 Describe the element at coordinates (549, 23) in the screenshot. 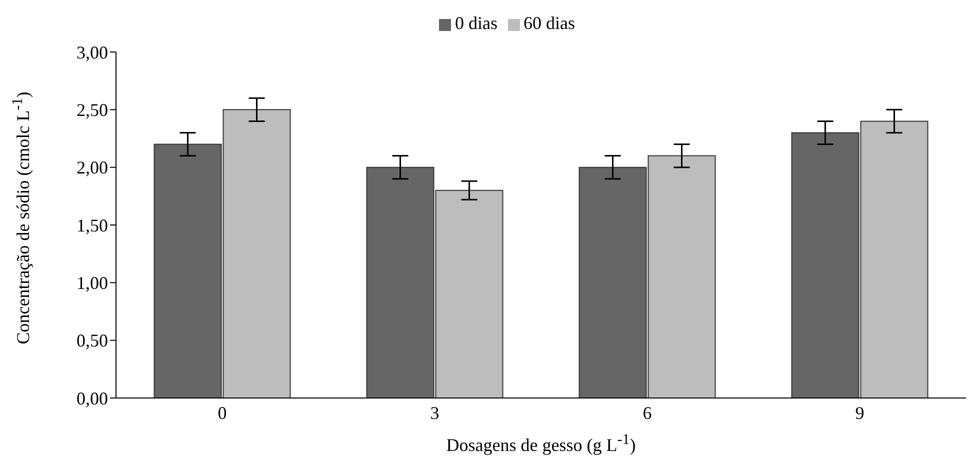

I see `legend-label: 60 dias` at that location.